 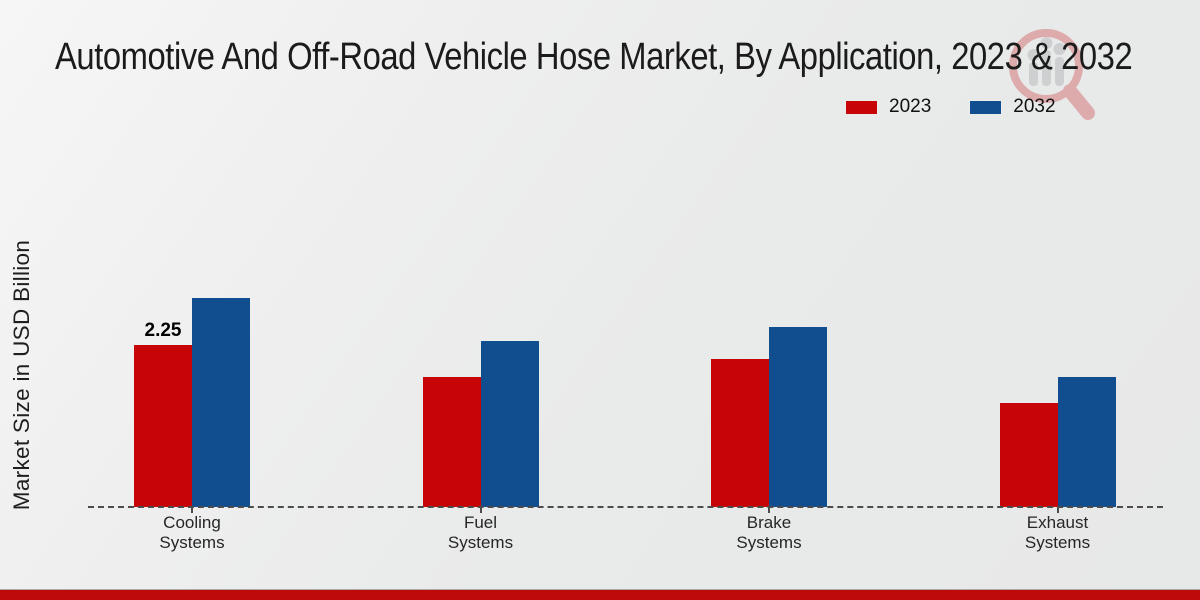 What do you see at coordinates (769, 532) in the screenshot?
I see `category-label-brake-systems: Brake Systems` at bounding box center [769, 532].